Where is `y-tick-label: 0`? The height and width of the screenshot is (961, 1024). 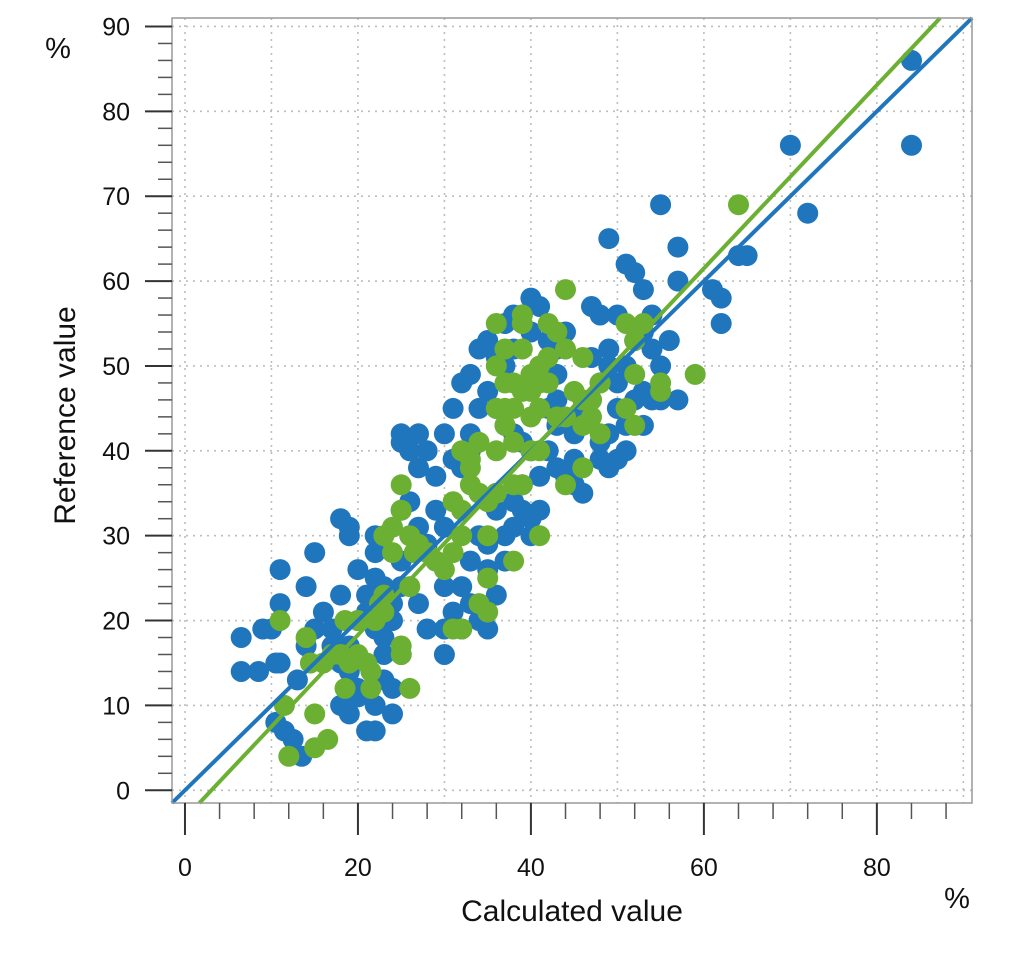
y-tick-label: 0 is located at coordinates (123, 791).